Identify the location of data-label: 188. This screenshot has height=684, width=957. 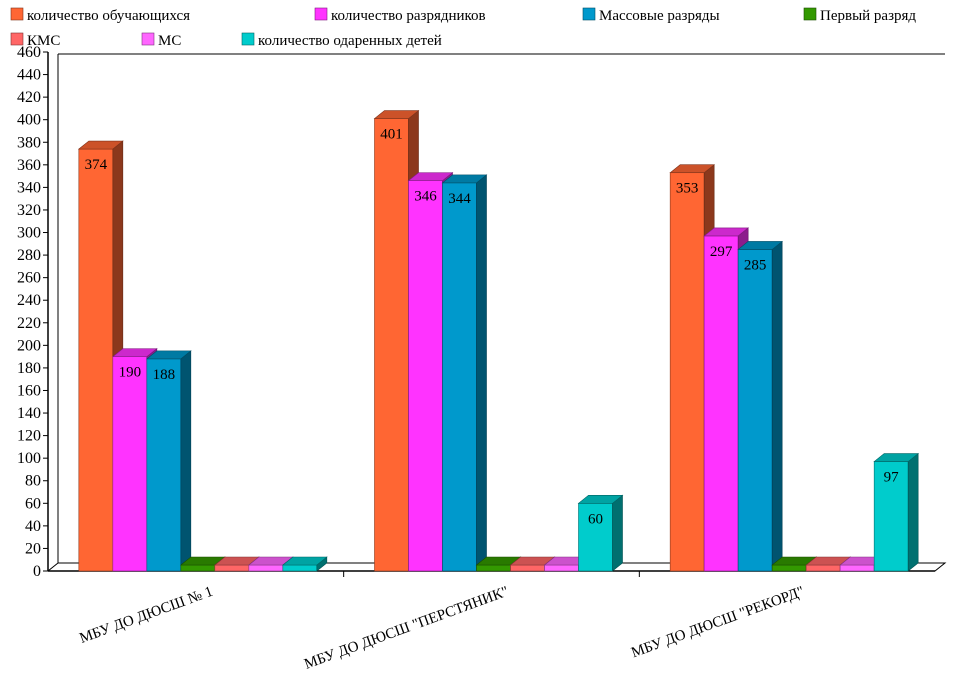
(164, 375).